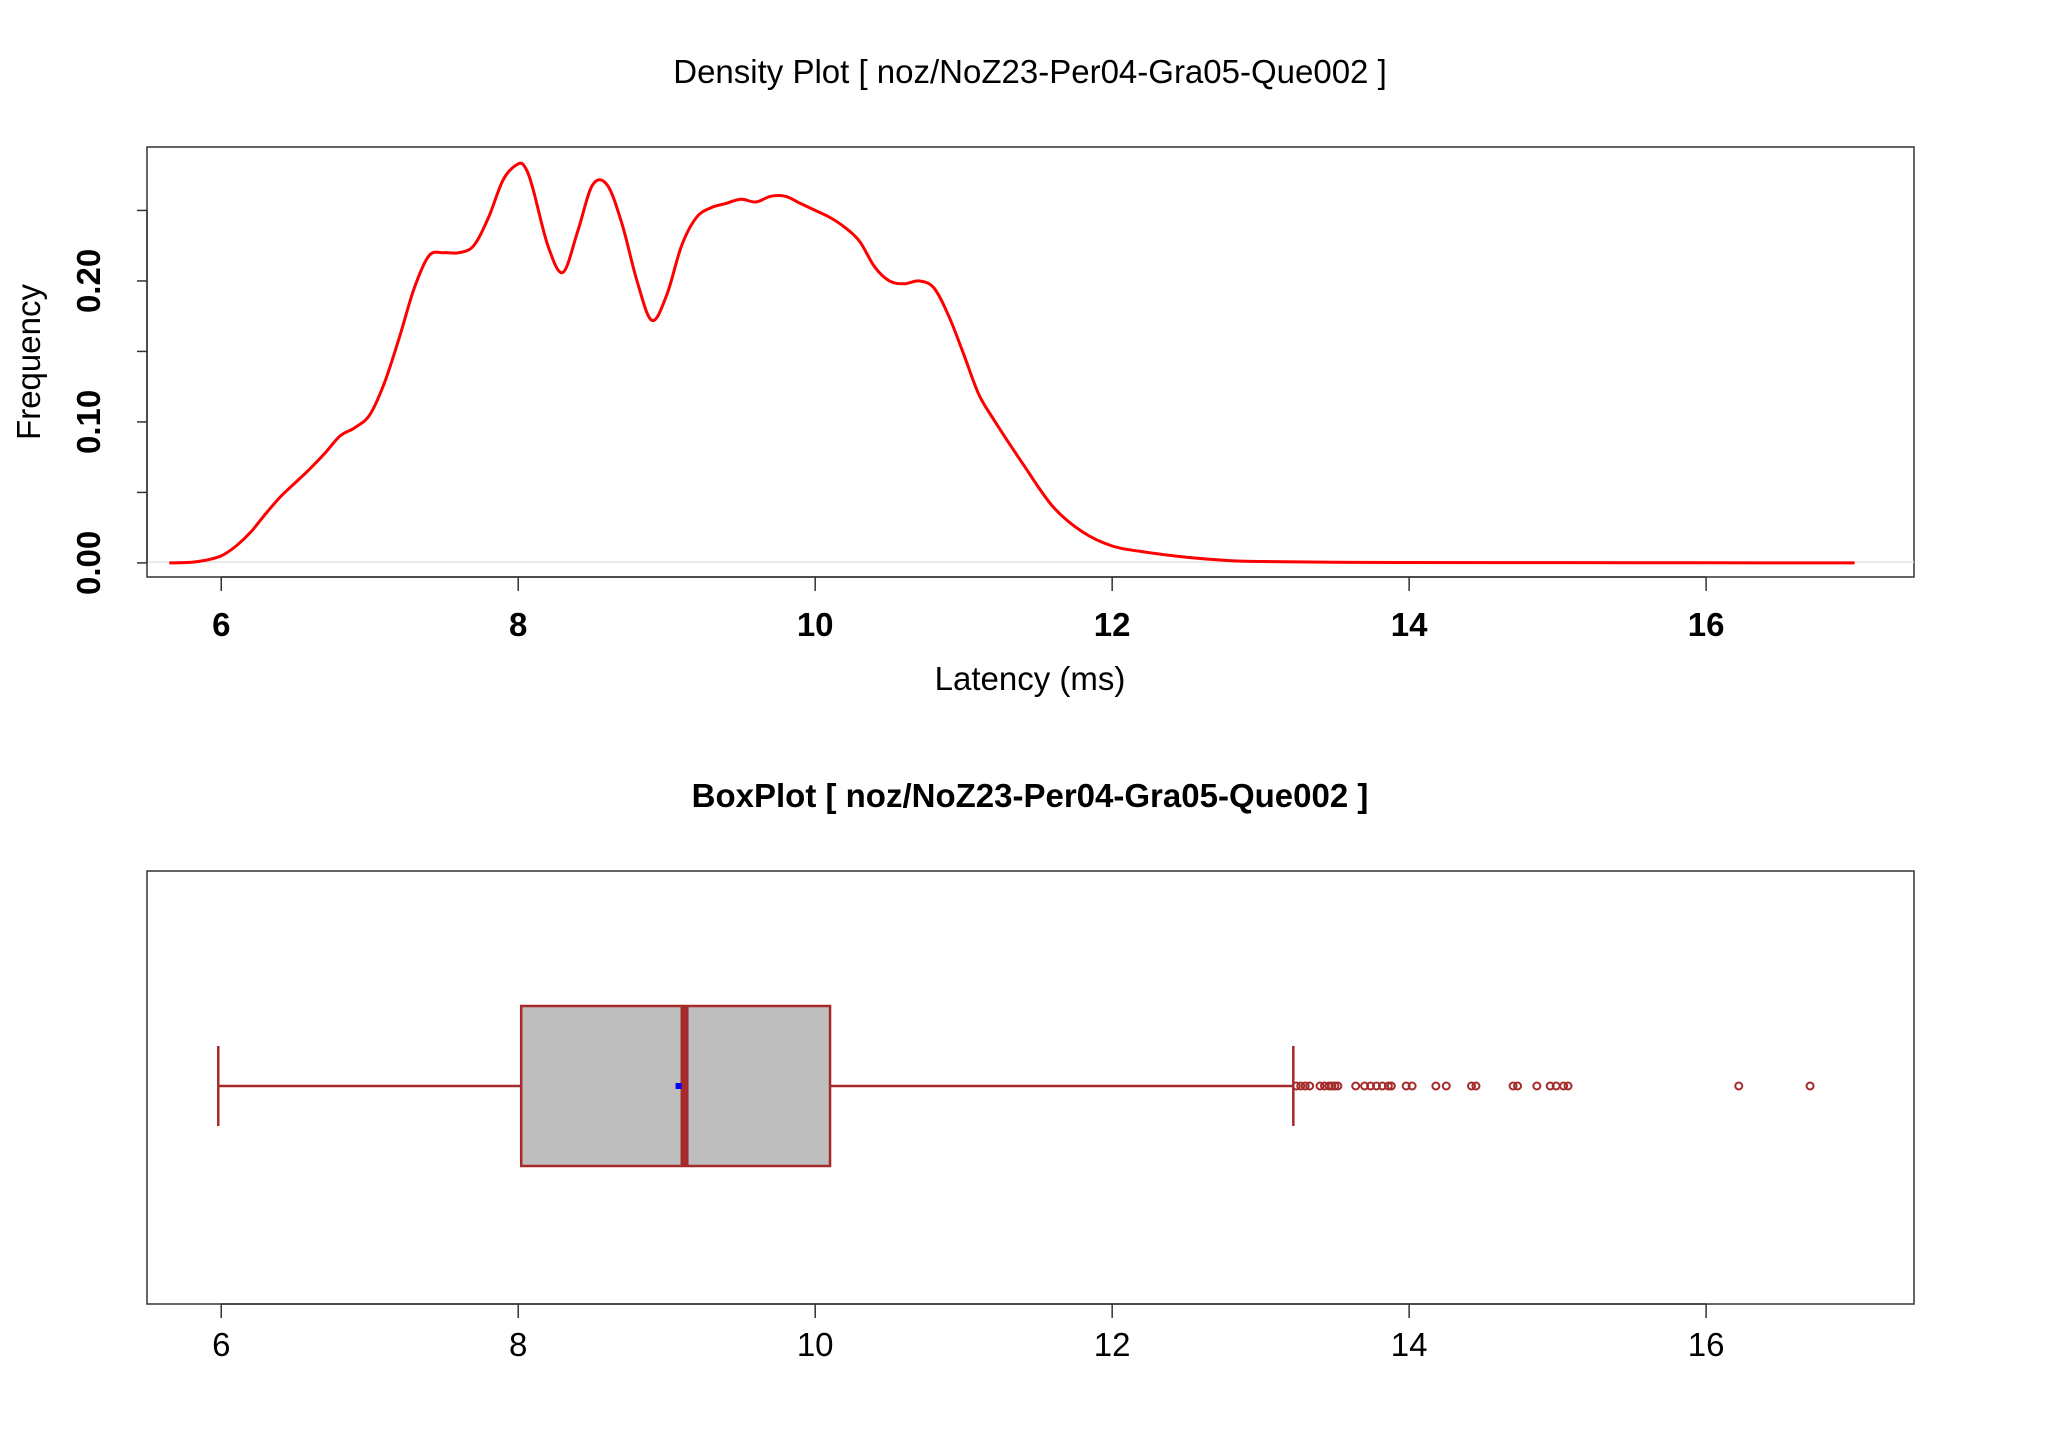 The image size is (2048, 1440). Describe the element at coordinates (1112, 1344) in the screenshot. I see `box-x-tick-label: 12` at that location.